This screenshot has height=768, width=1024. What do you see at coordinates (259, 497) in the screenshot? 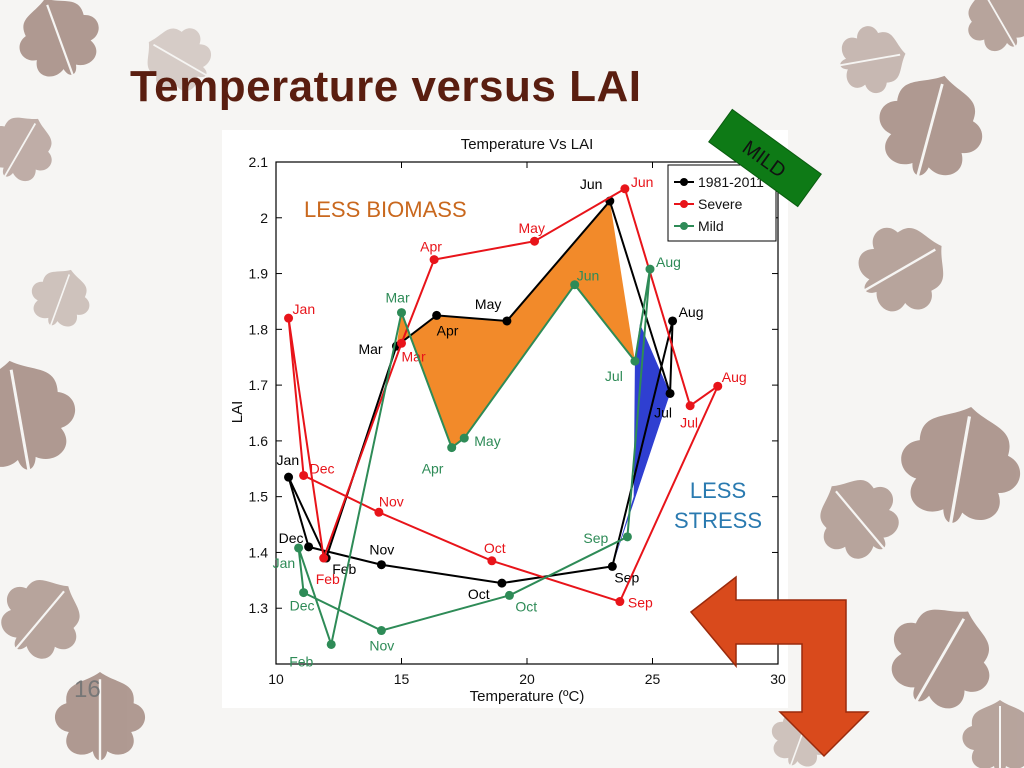
I see `y-tick-label: 1.5` at bounding box center [259, 497].